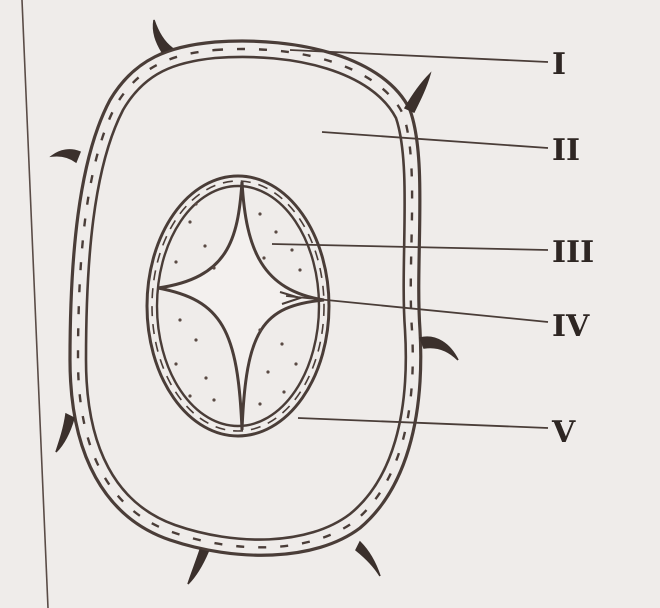  I want to click on leader-line-III, so click(410, 247).